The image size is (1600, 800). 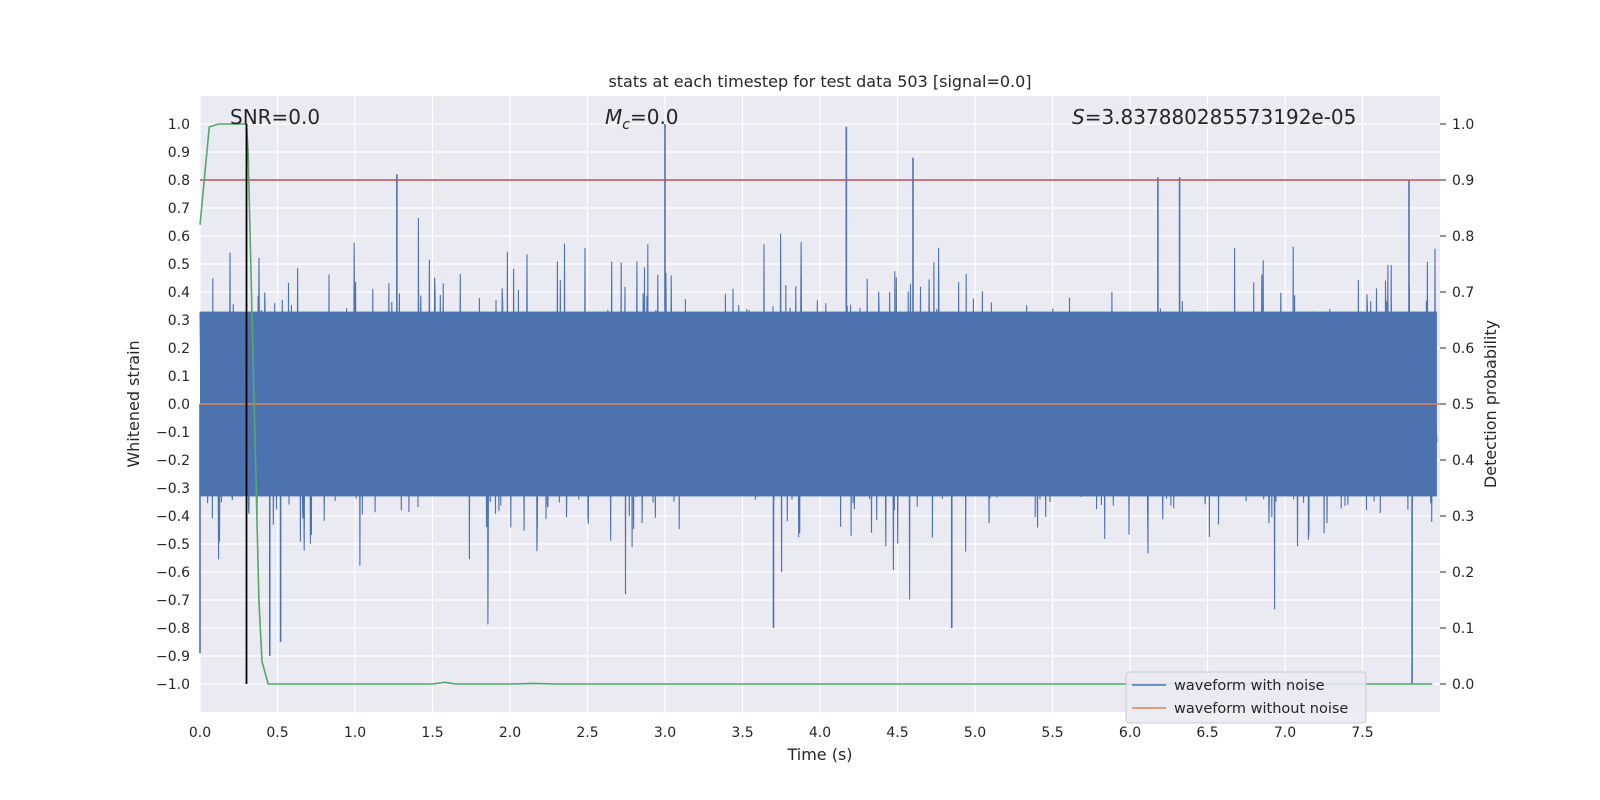 I want to click on y-tick-label: 0.3, so click(x=179, y=321).